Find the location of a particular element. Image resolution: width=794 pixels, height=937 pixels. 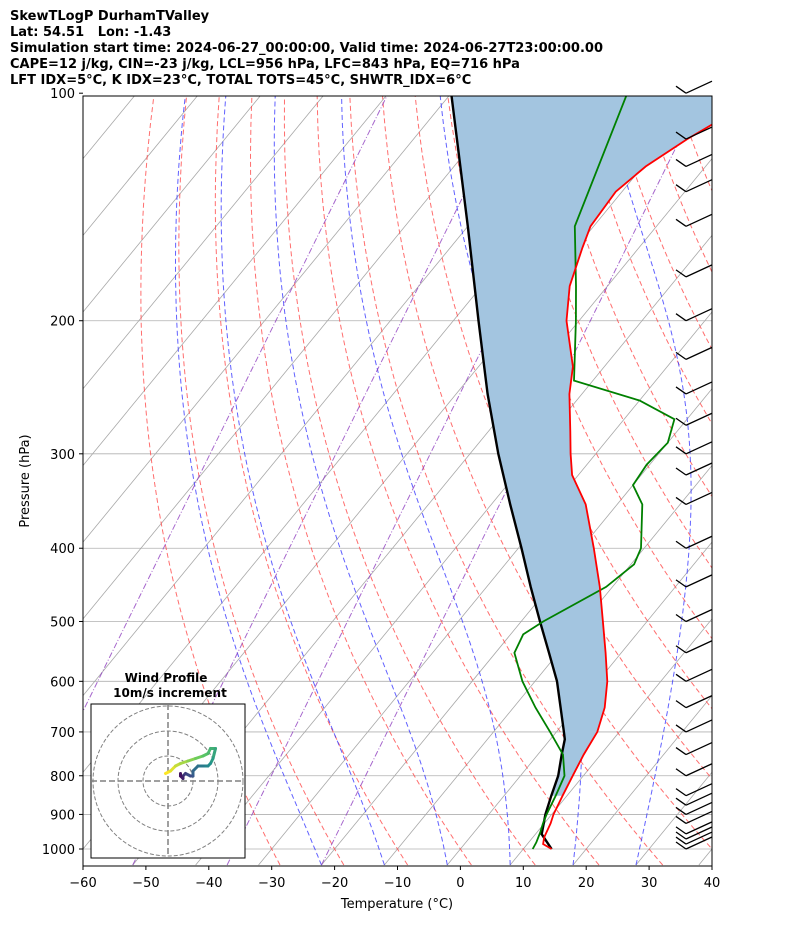

x-tick-label: −10 is located at coordinates (397, 883).